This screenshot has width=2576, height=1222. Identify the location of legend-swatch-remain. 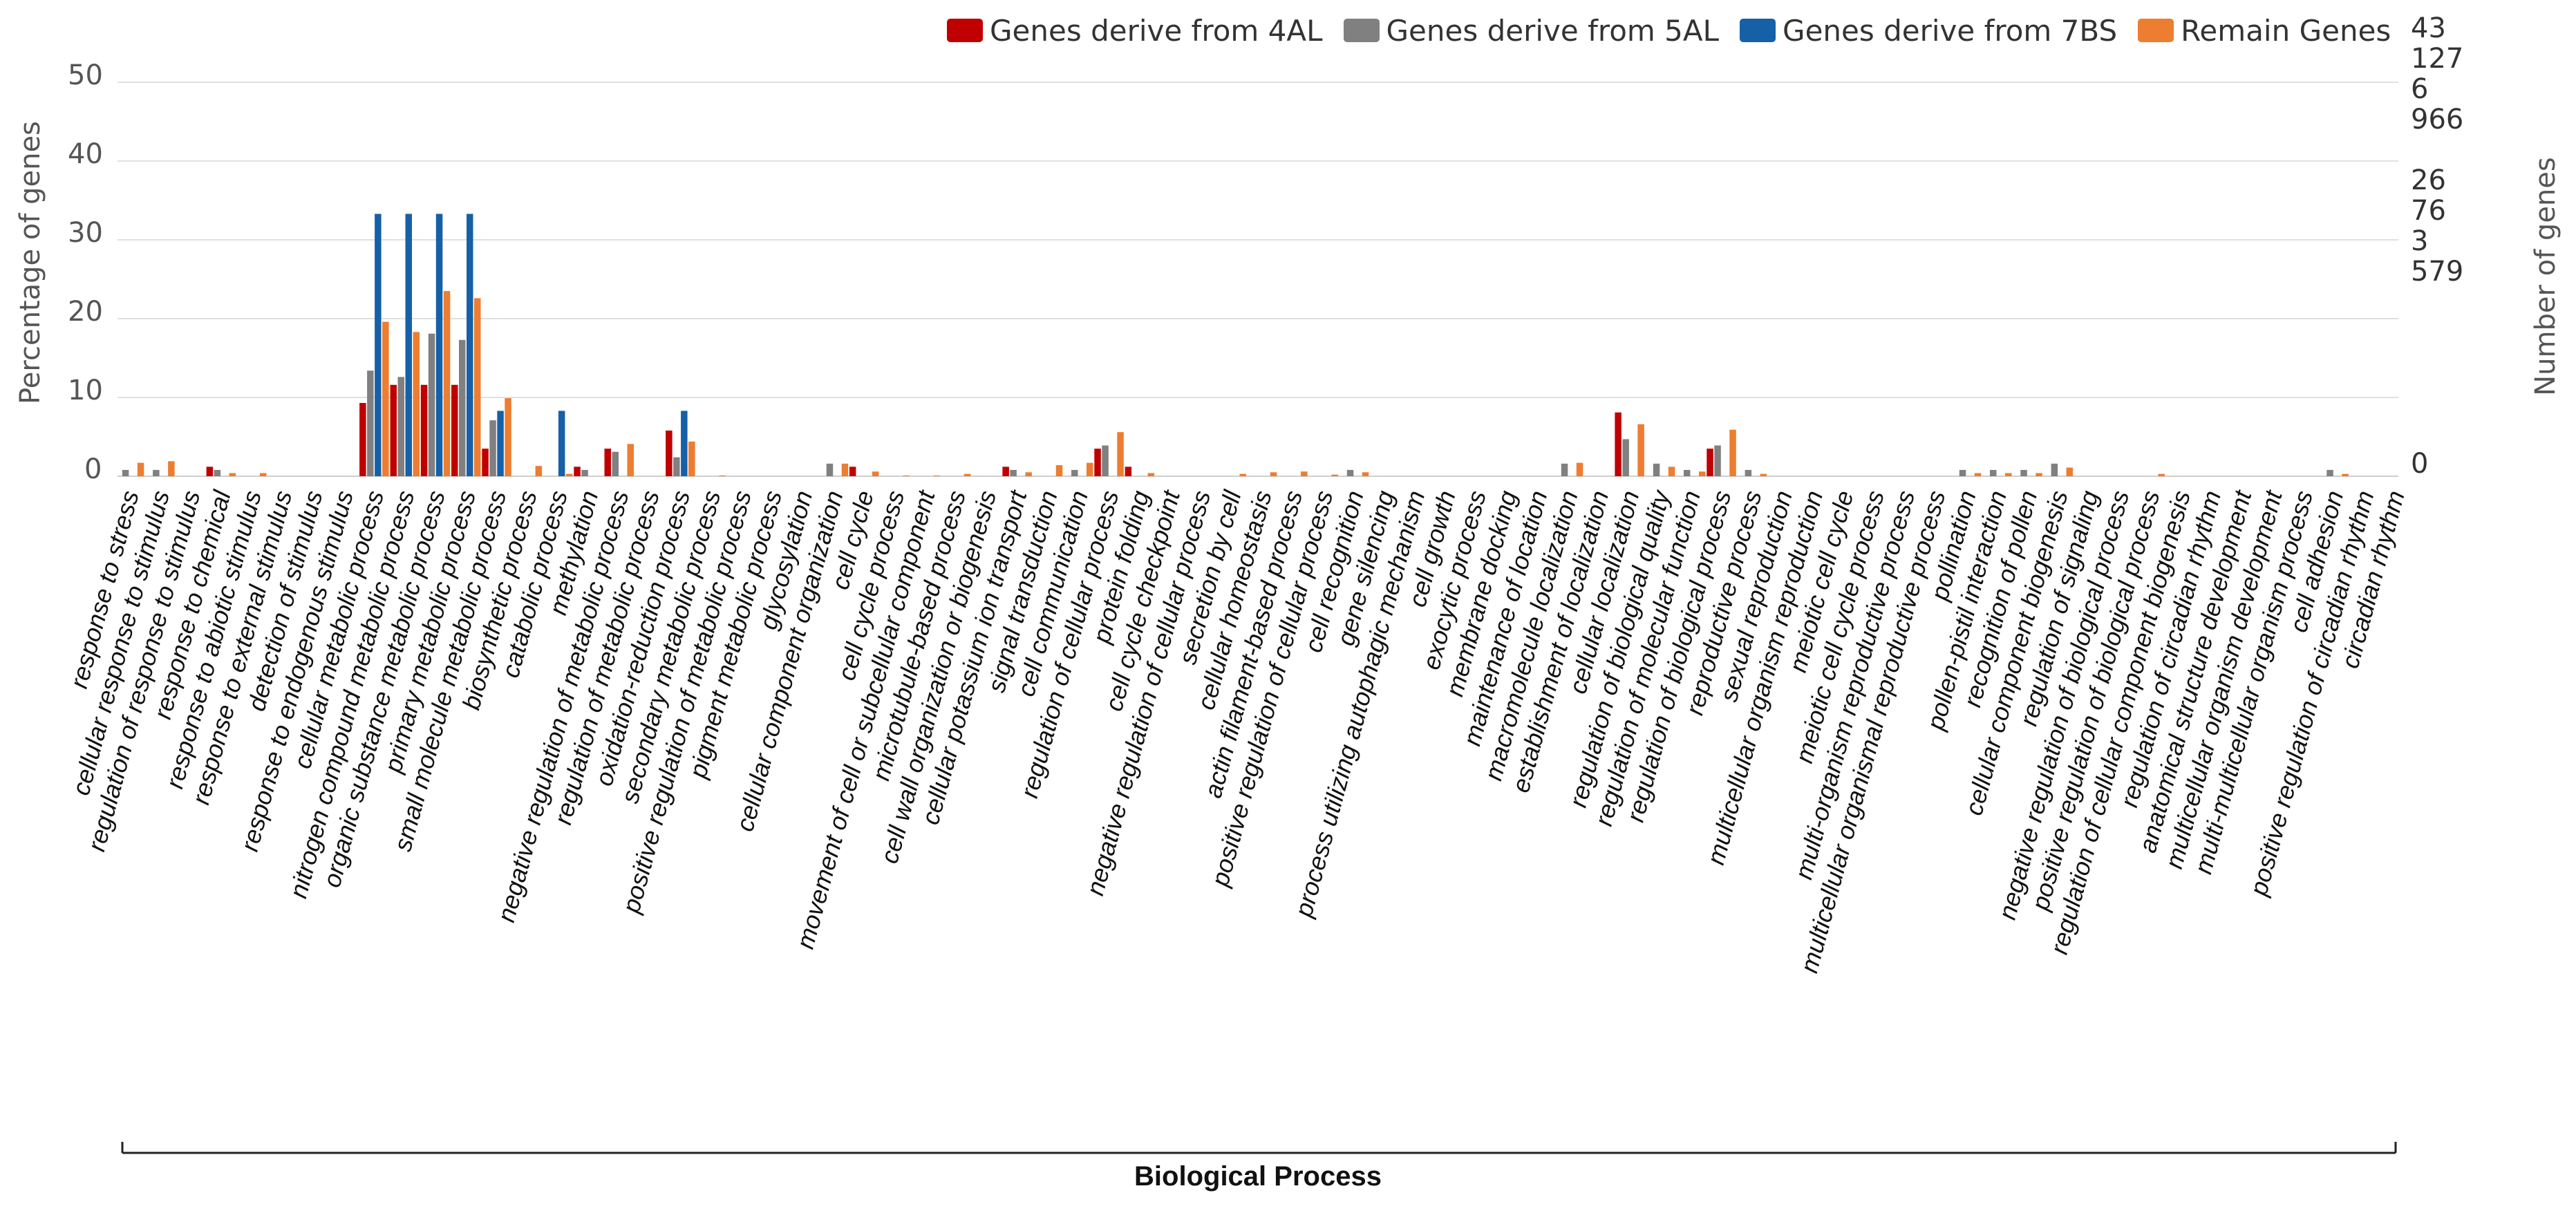
(2156, 31).